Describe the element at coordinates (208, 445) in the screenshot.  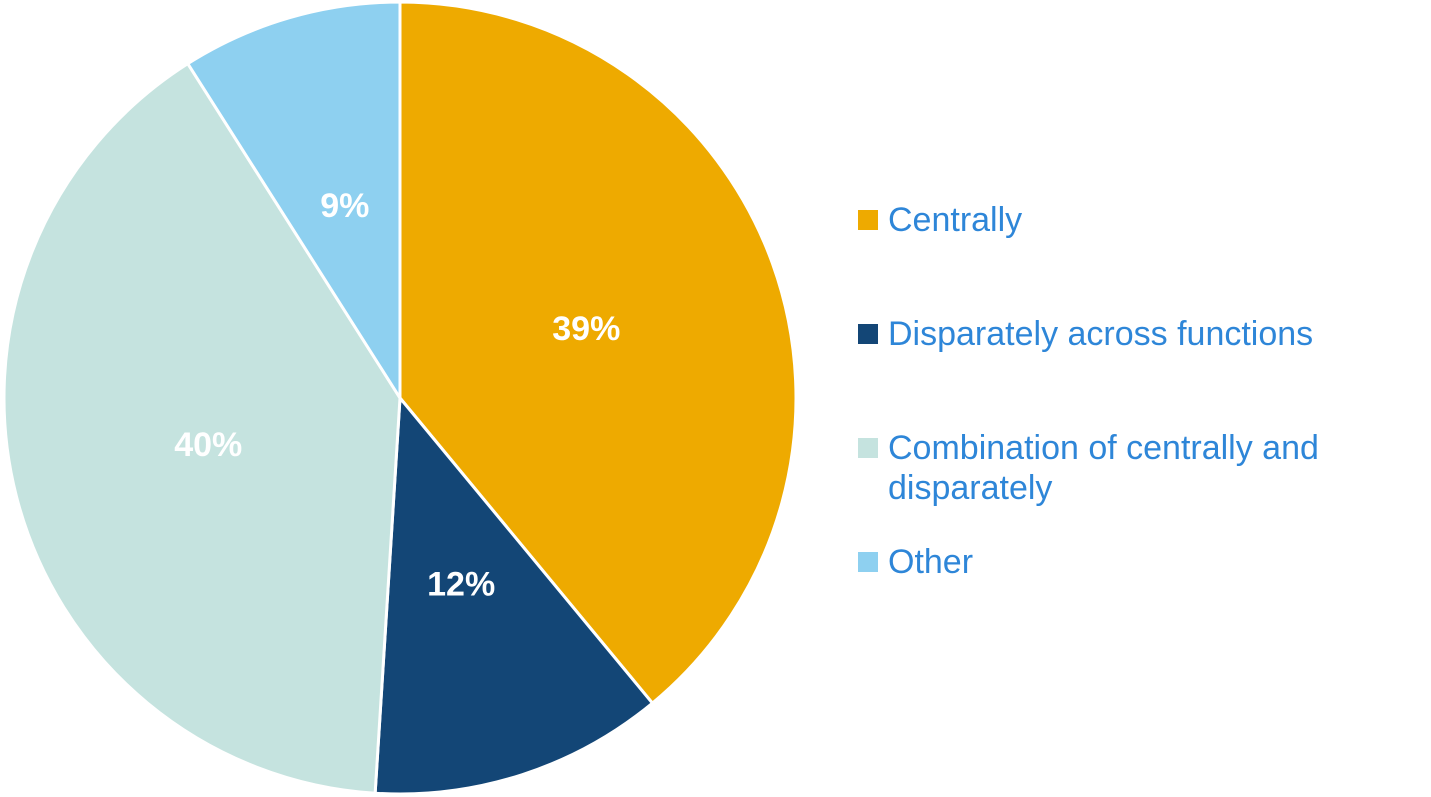
I see `data-label: 40%` at that location.